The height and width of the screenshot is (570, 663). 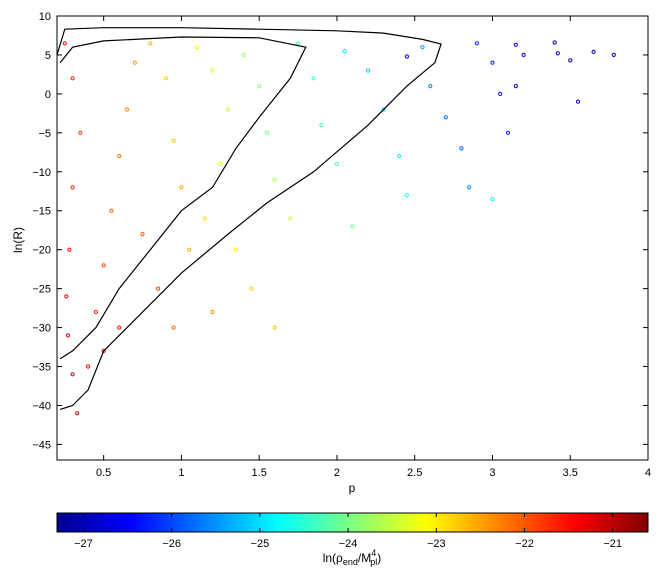 What do you see at coordinates (41, 173) in the screenshot?
I see `y-tick-label: −10` at bounding box center [41, 173].